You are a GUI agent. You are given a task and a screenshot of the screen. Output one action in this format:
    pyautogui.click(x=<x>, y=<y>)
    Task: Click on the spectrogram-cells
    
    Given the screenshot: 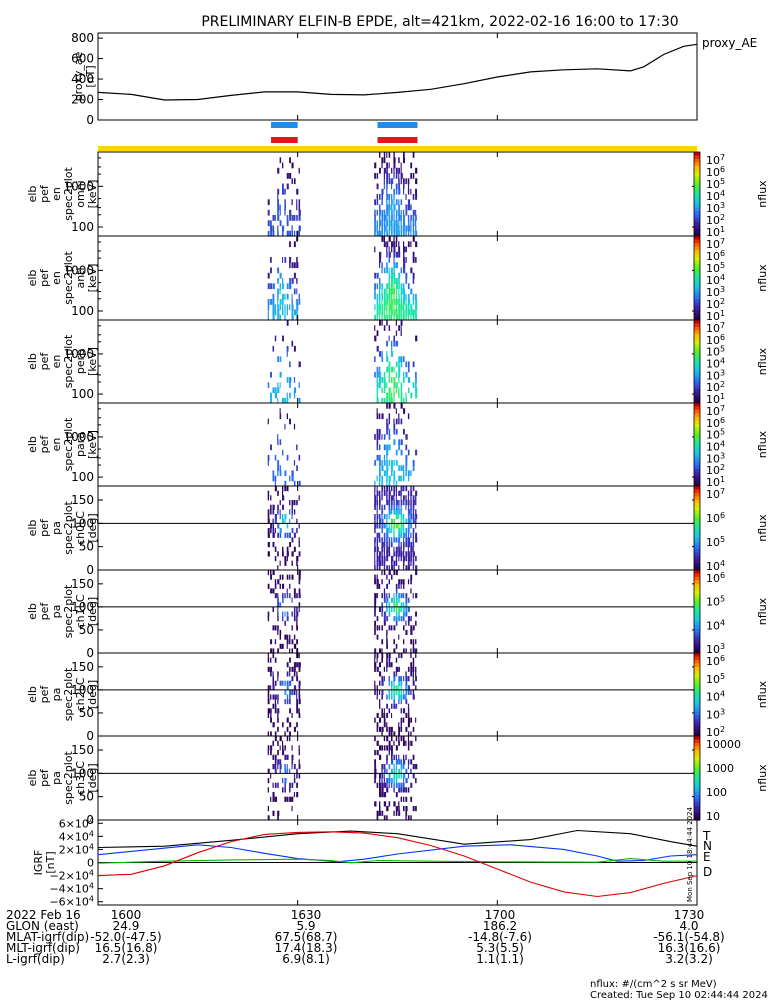 What is the action you would take?
    pyautogui.click(x=342, y=362)
    